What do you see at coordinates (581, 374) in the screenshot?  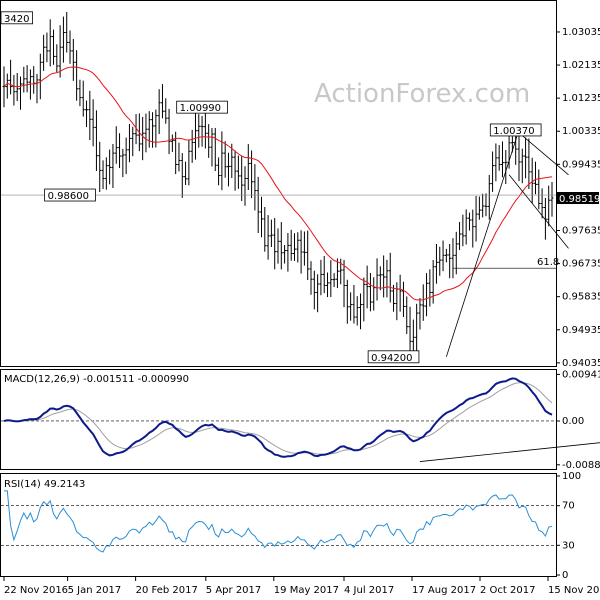 I see `macd-tick-label: 0.009411` at bounding box center [581, 374].